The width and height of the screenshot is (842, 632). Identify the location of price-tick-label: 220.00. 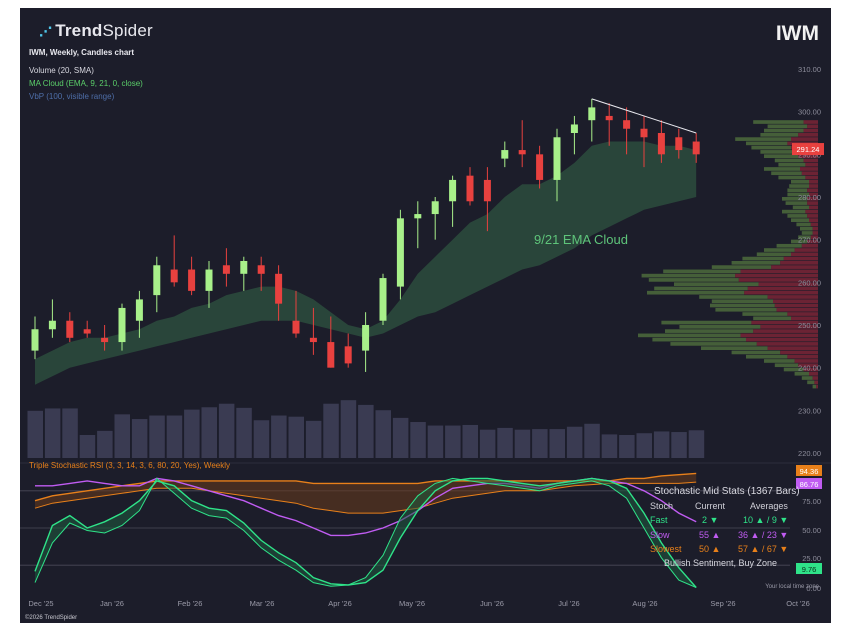
(809, 453).